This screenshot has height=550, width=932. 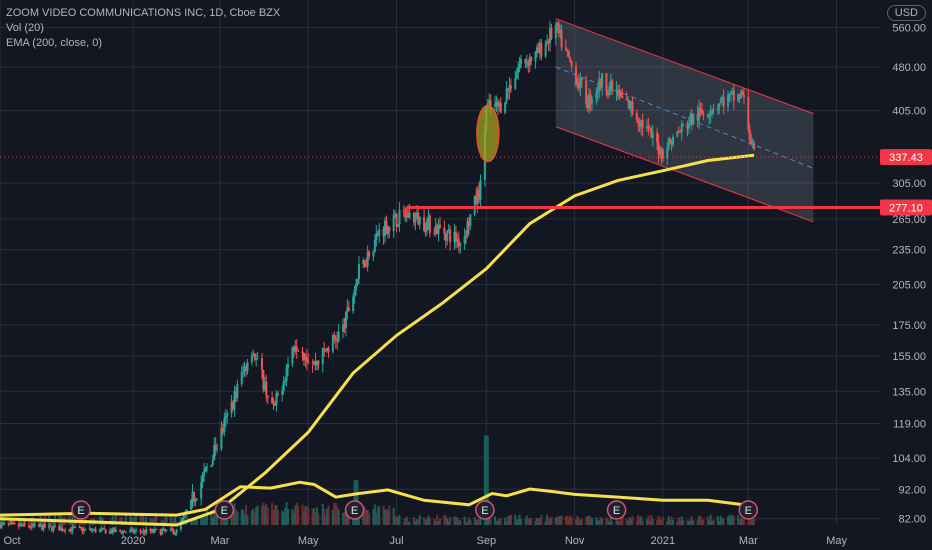 What do you see at coordinates (909, 184) in the screenshot?
I see `price-tick-label: 305.00` at bounding box center [909, 184].